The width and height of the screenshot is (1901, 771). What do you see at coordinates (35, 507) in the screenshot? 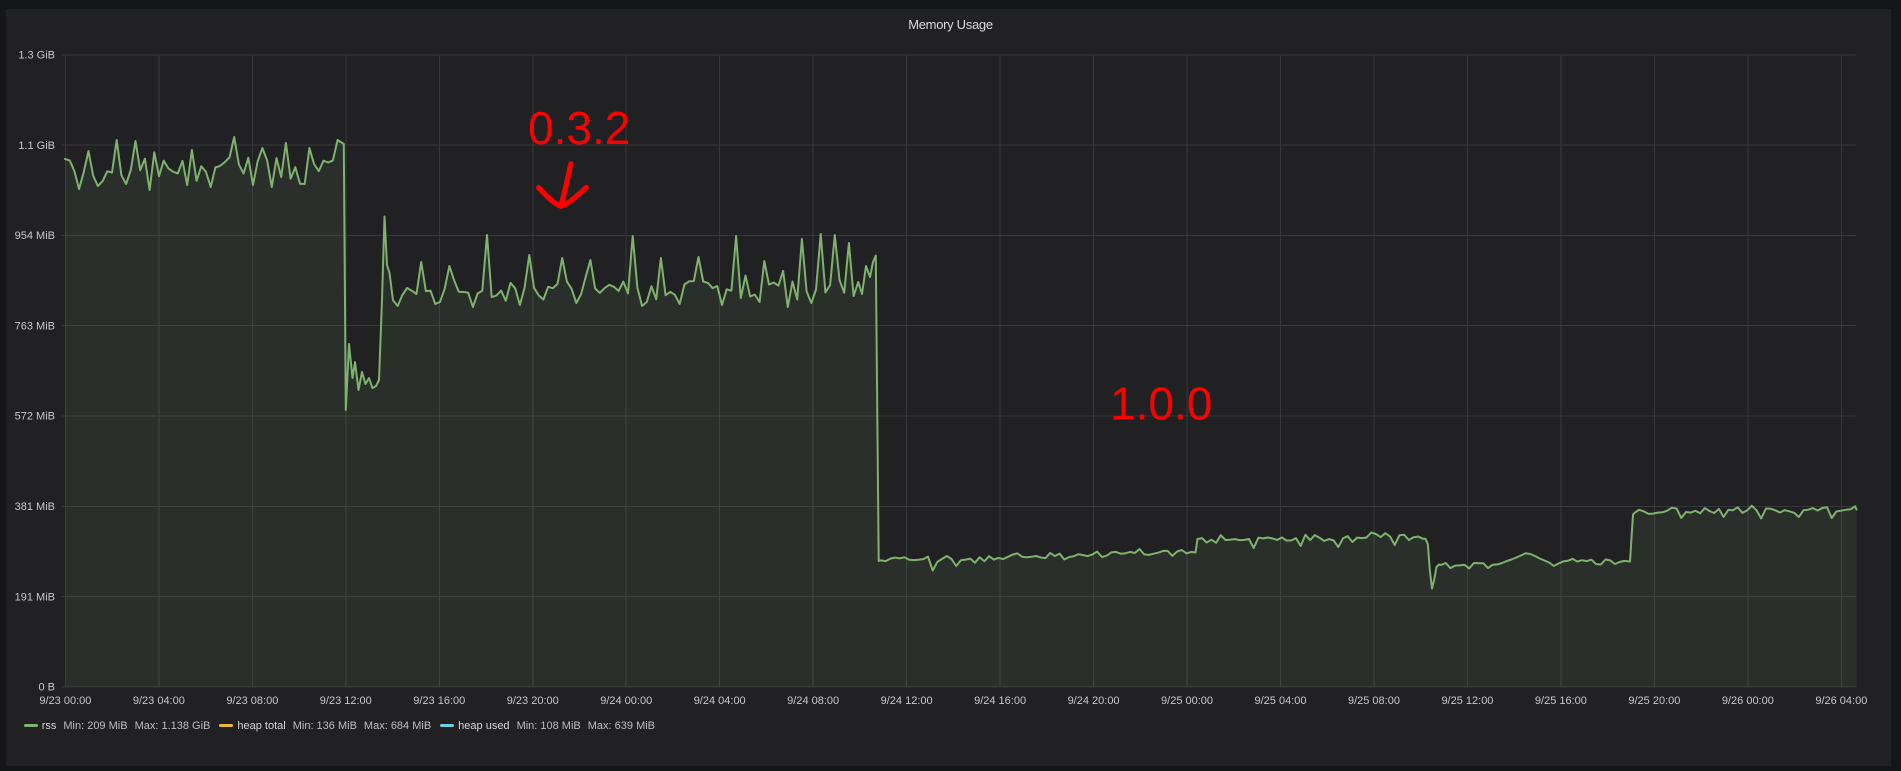
I see `svg-text: 381 MiB` at bounding box center [35, 507].